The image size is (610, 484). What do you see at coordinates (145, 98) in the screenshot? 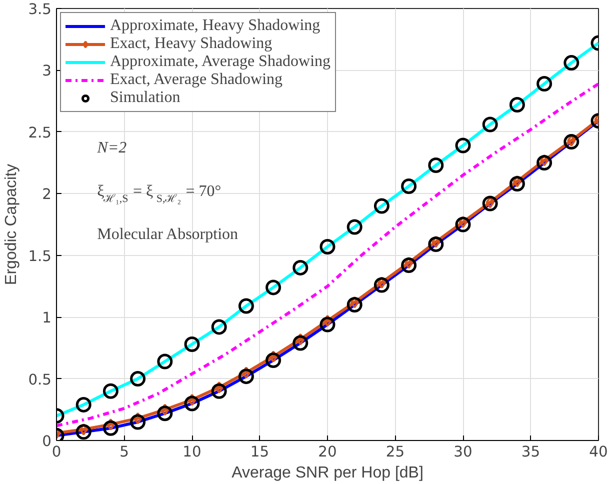
I see `legend-label: Simulation` at bounding box center [145, 98].